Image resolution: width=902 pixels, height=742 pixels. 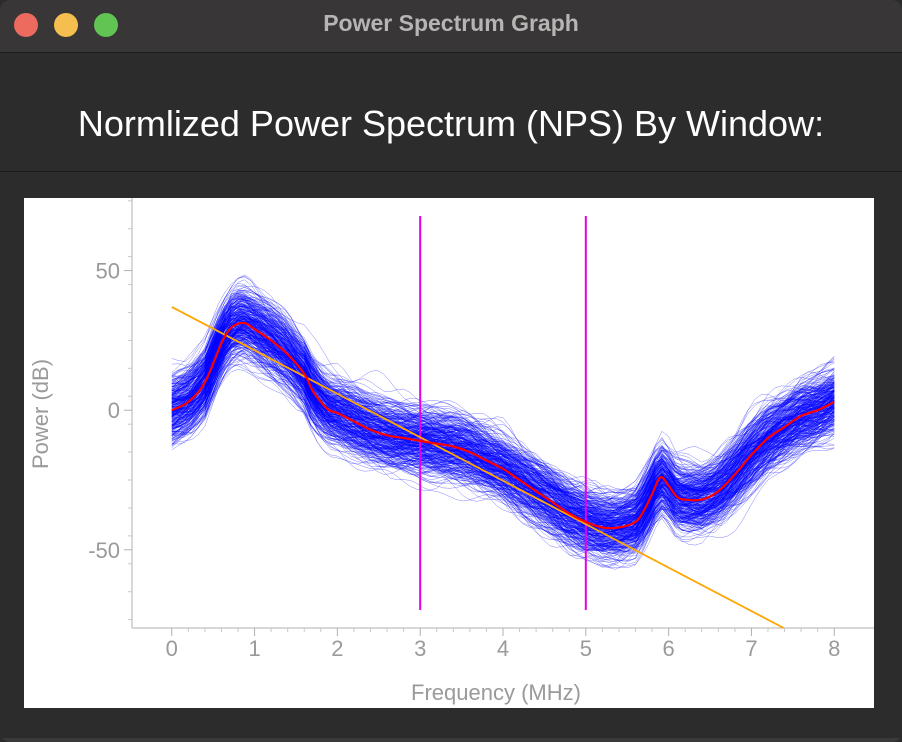 I want to click on x-tick-label: 1, so click(x=254, y=648).